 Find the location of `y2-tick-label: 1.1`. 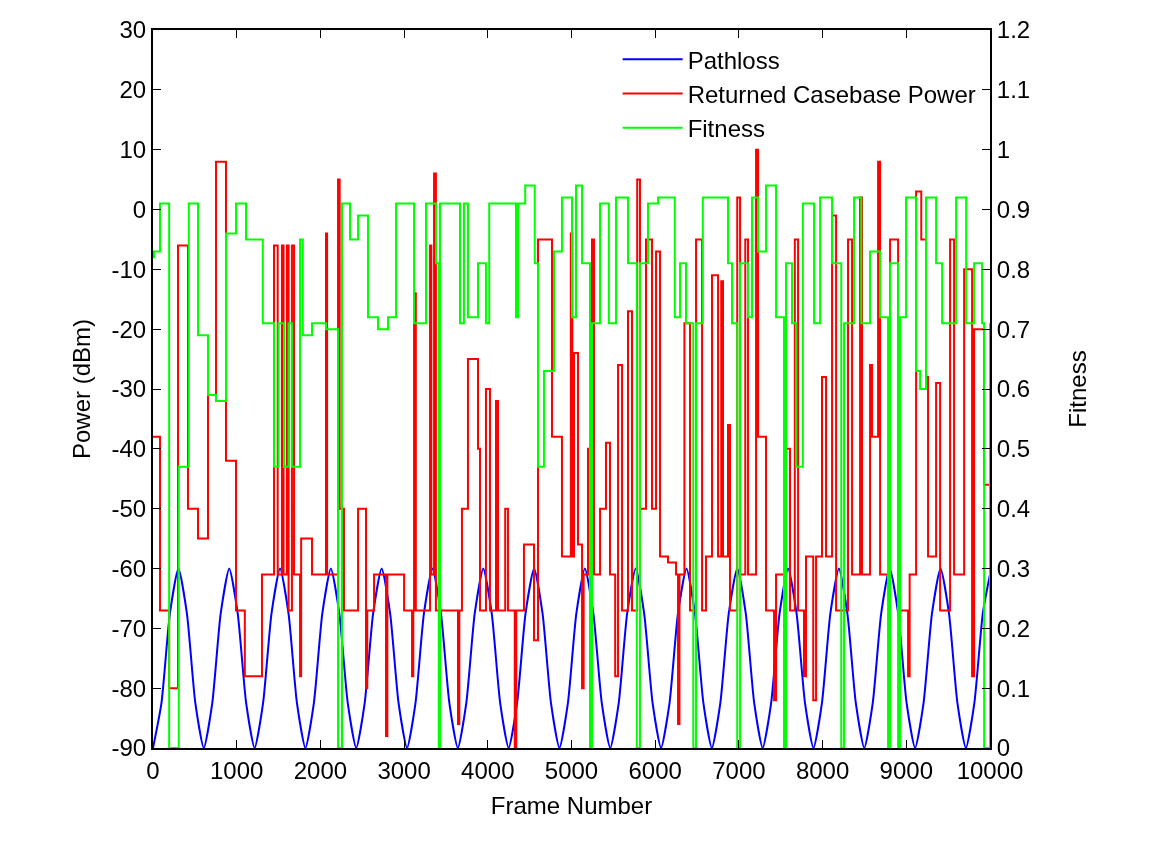

y2-tick-label: 1.1 is located at coordinates (1013, 90).